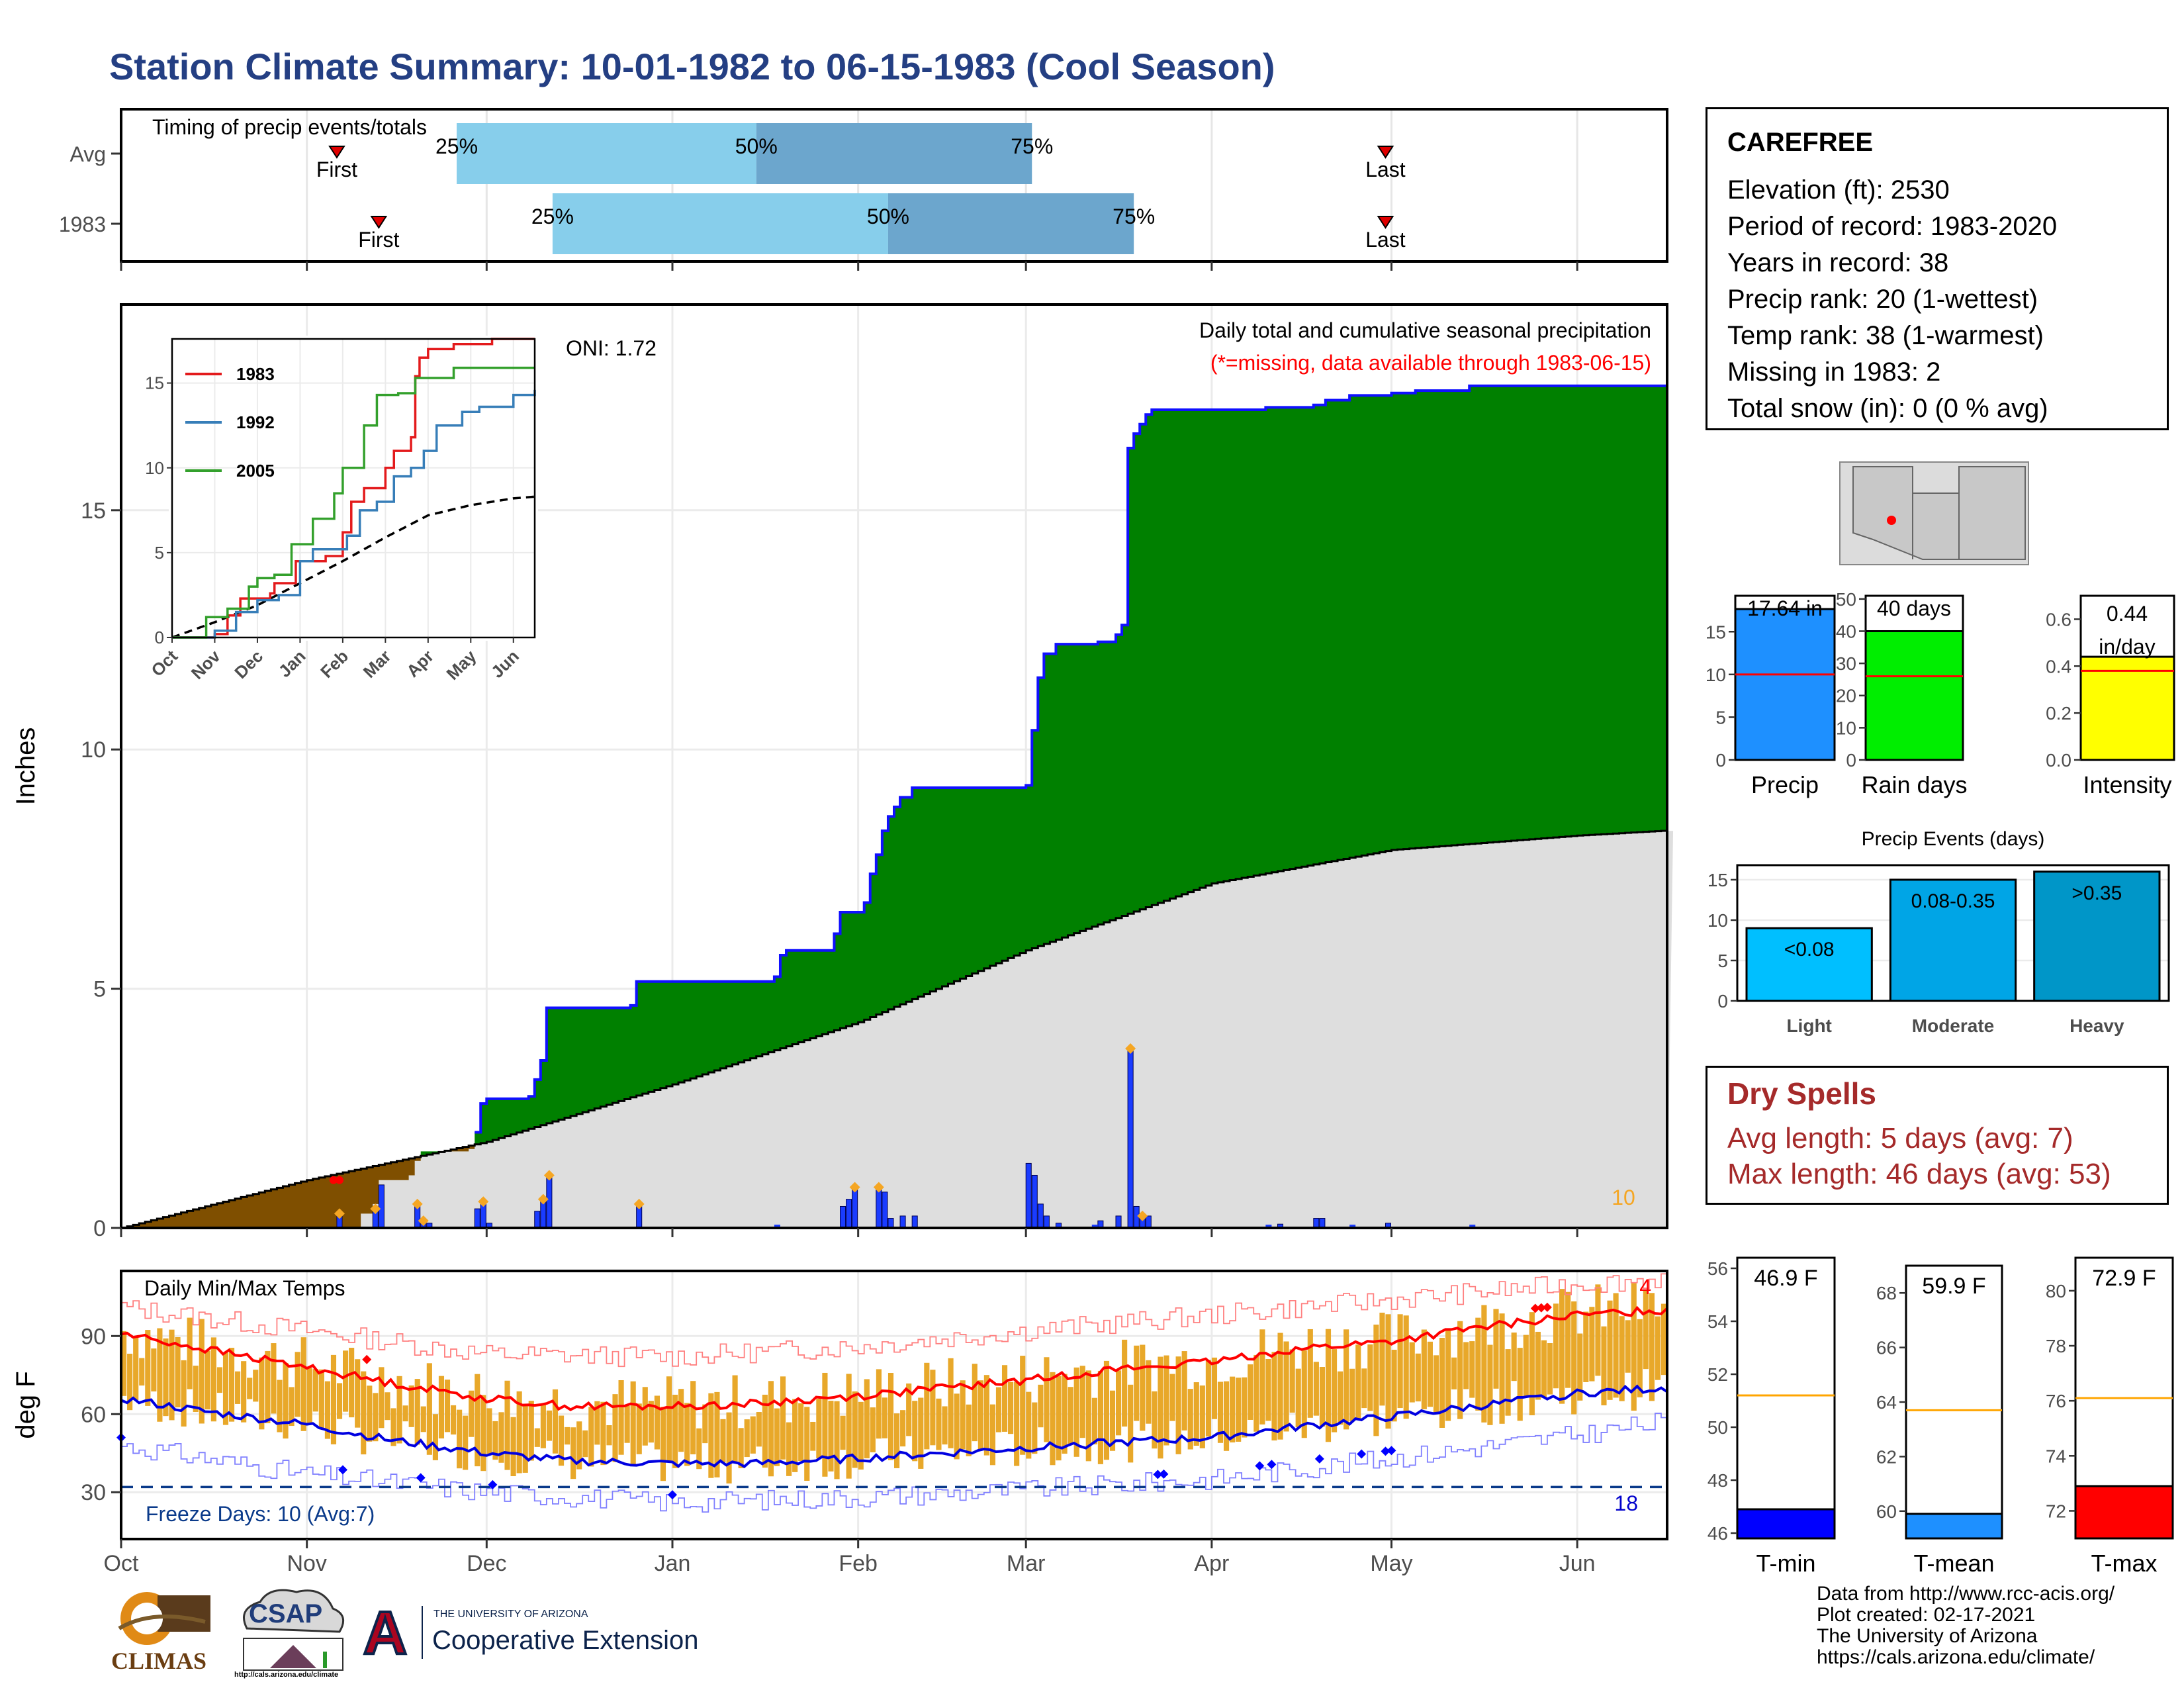 This screenshot has width=2184, height=1688. What do you see at coordinates (2056, 1346) in the screenshot?
I see `season-ytick-label: 78` at bounding box center [2056, 1346].